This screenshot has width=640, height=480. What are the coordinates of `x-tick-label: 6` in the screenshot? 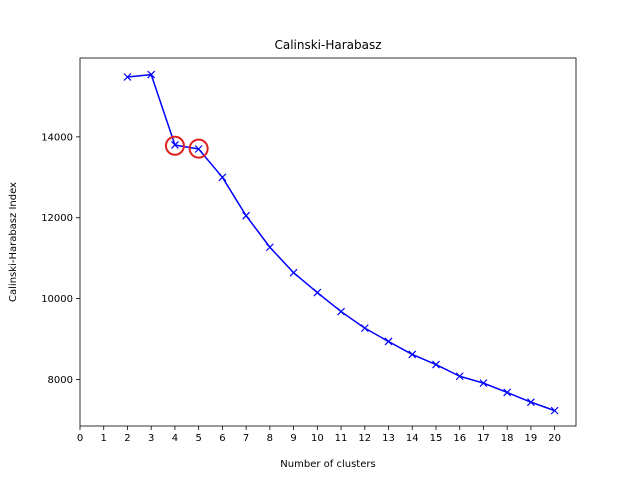 It's located at (222, 438).